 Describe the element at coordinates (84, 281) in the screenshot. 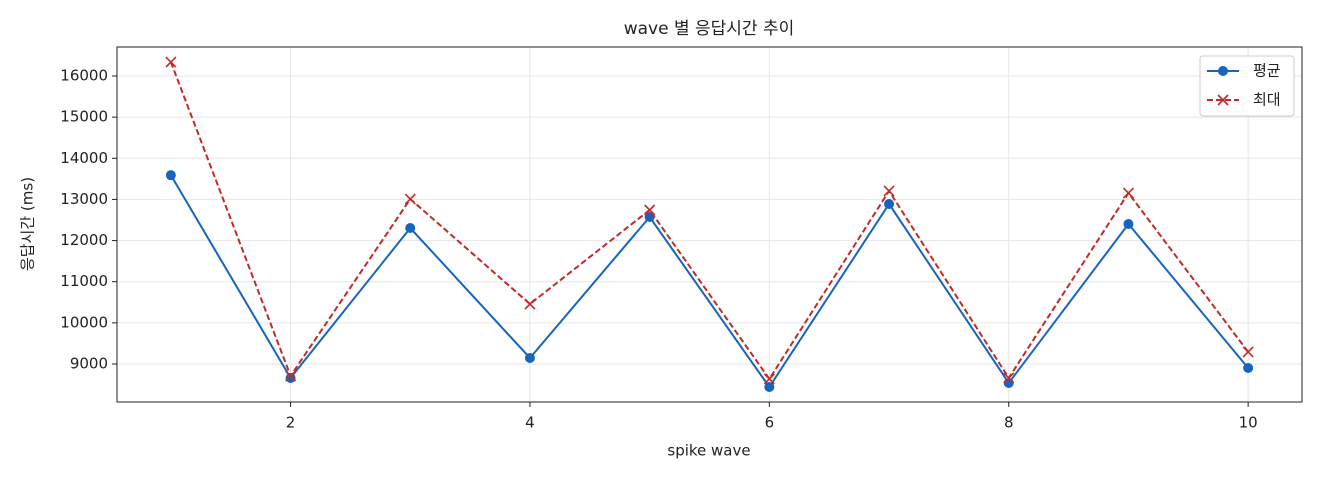

I see `y-tick-label: 11000` at that location.